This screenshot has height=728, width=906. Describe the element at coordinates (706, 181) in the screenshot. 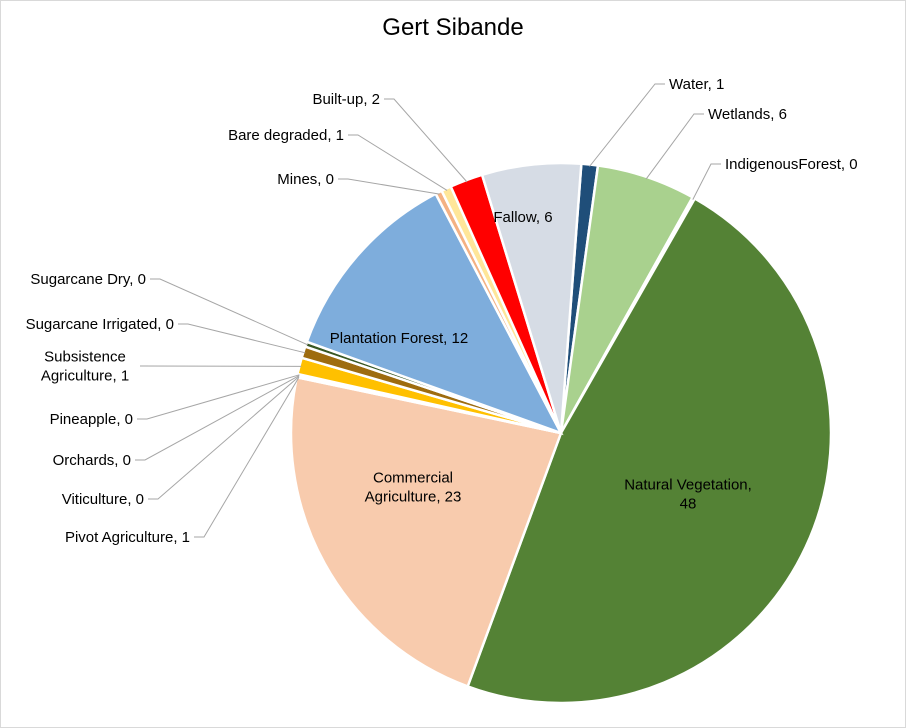

I see `leader-line-indigenousforest` at that location.